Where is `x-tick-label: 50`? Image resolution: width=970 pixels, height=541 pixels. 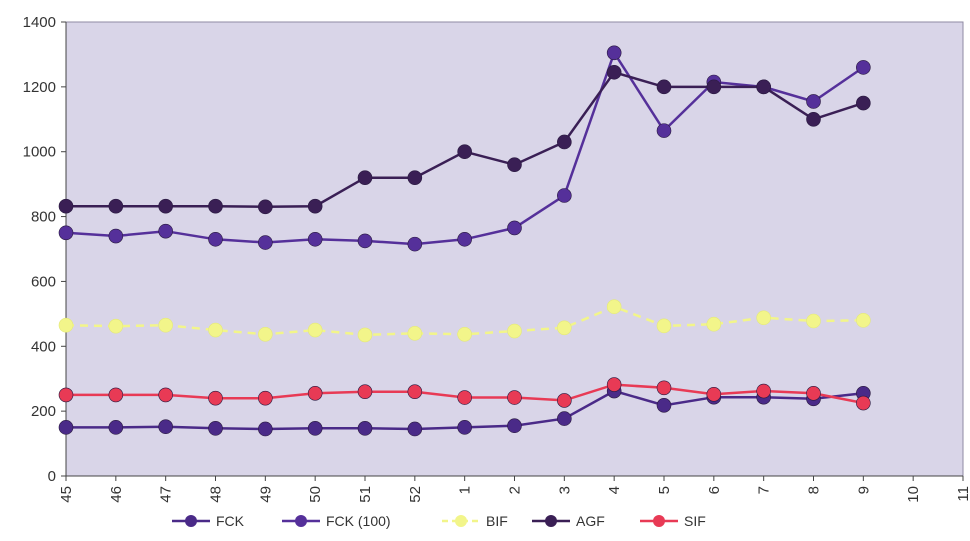
x-tick-label: 50 is located at coordinates (315, 494).